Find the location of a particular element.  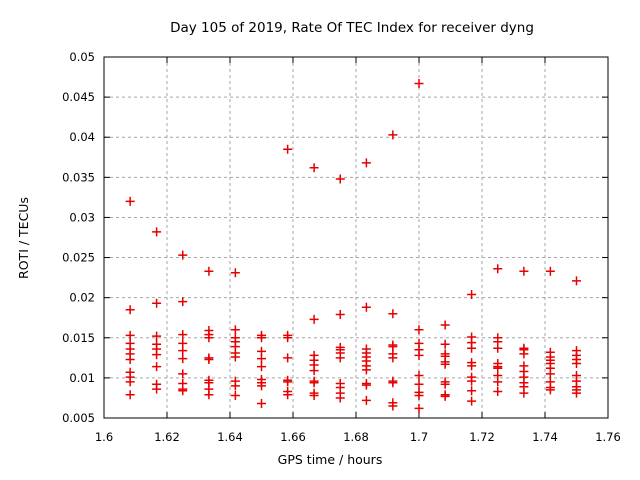

x-tick-label: 1.74 is located at coordinates (545, 437).